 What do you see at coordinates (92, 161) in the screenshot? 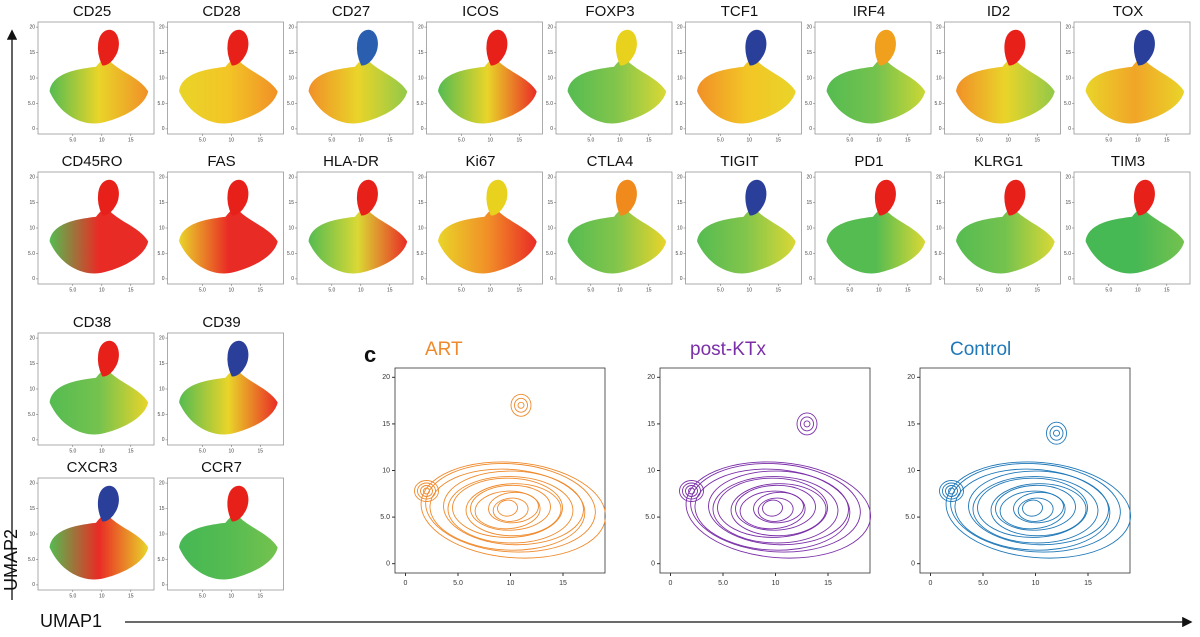
I see `panel-title: CD45RO` at bounding box center [92, 161].